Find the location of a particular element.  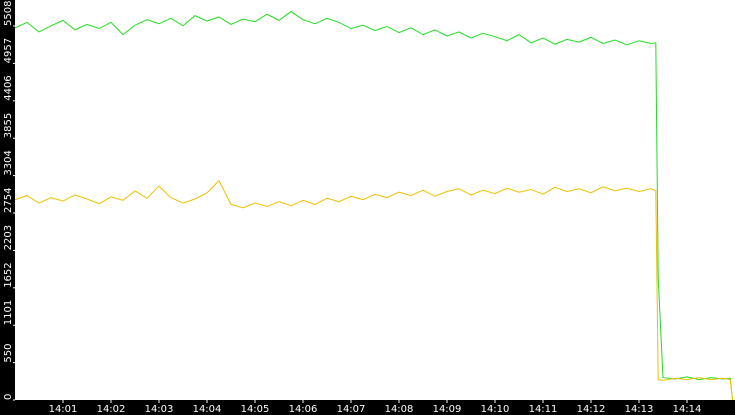

x-tick-label: 14:08 is located at coordinates (399, 409).